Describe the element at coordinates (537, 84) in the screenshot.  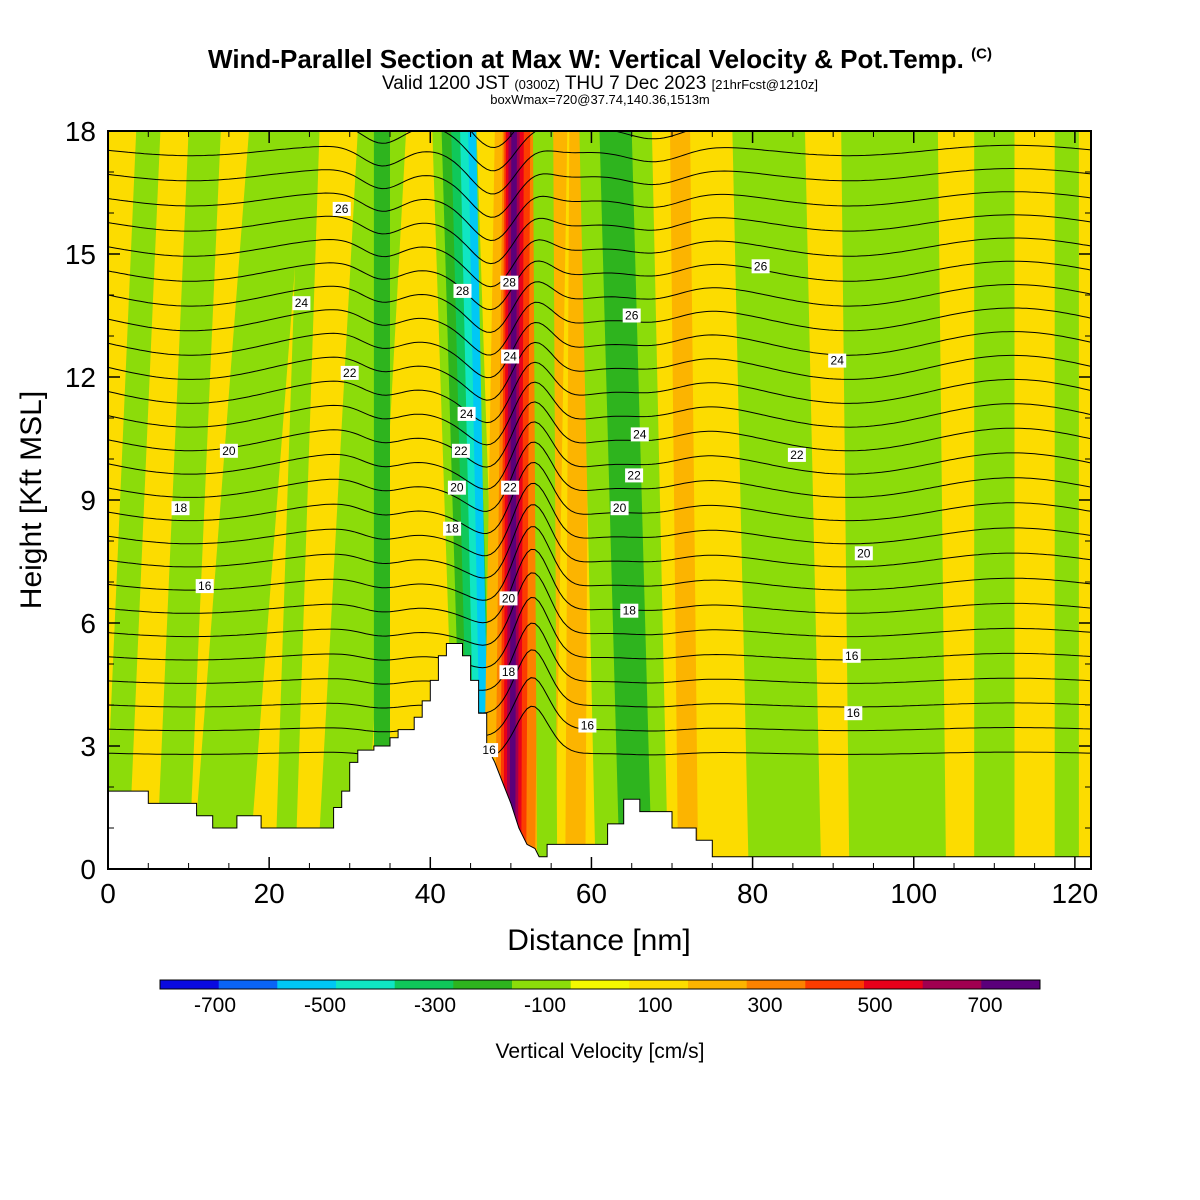
I see `valid-utc: (0300Z)` at that location.